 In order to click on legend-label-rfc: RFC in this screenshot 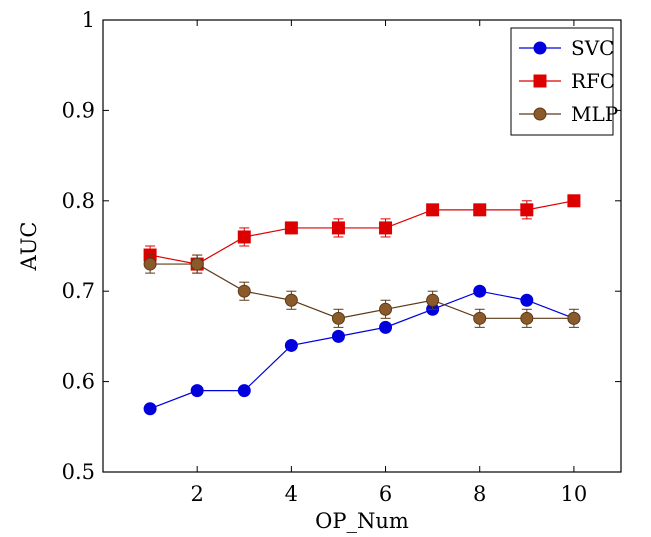, I will do `click(593, 81)`.